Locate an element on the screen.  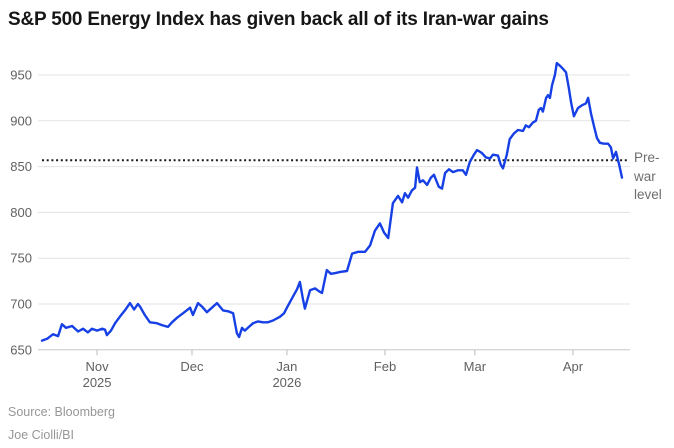
y-axis-label-650: 650 is located at coordinates (21, 349).